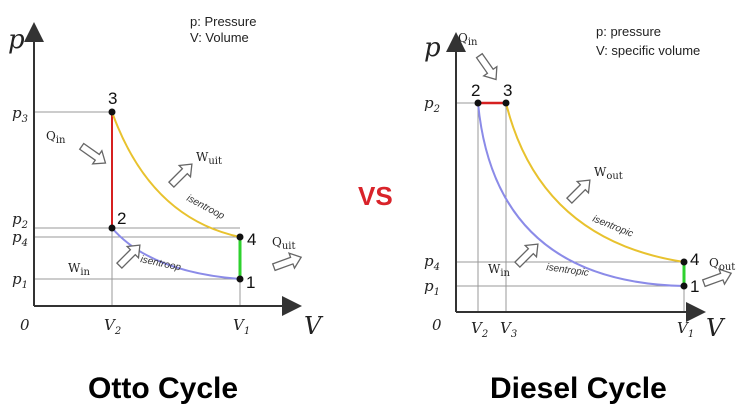 Image resolution: width=744 pixels, height=416 pixels. I want to click on diesel-upper-curve-label: isentropic, so click(613, 227).